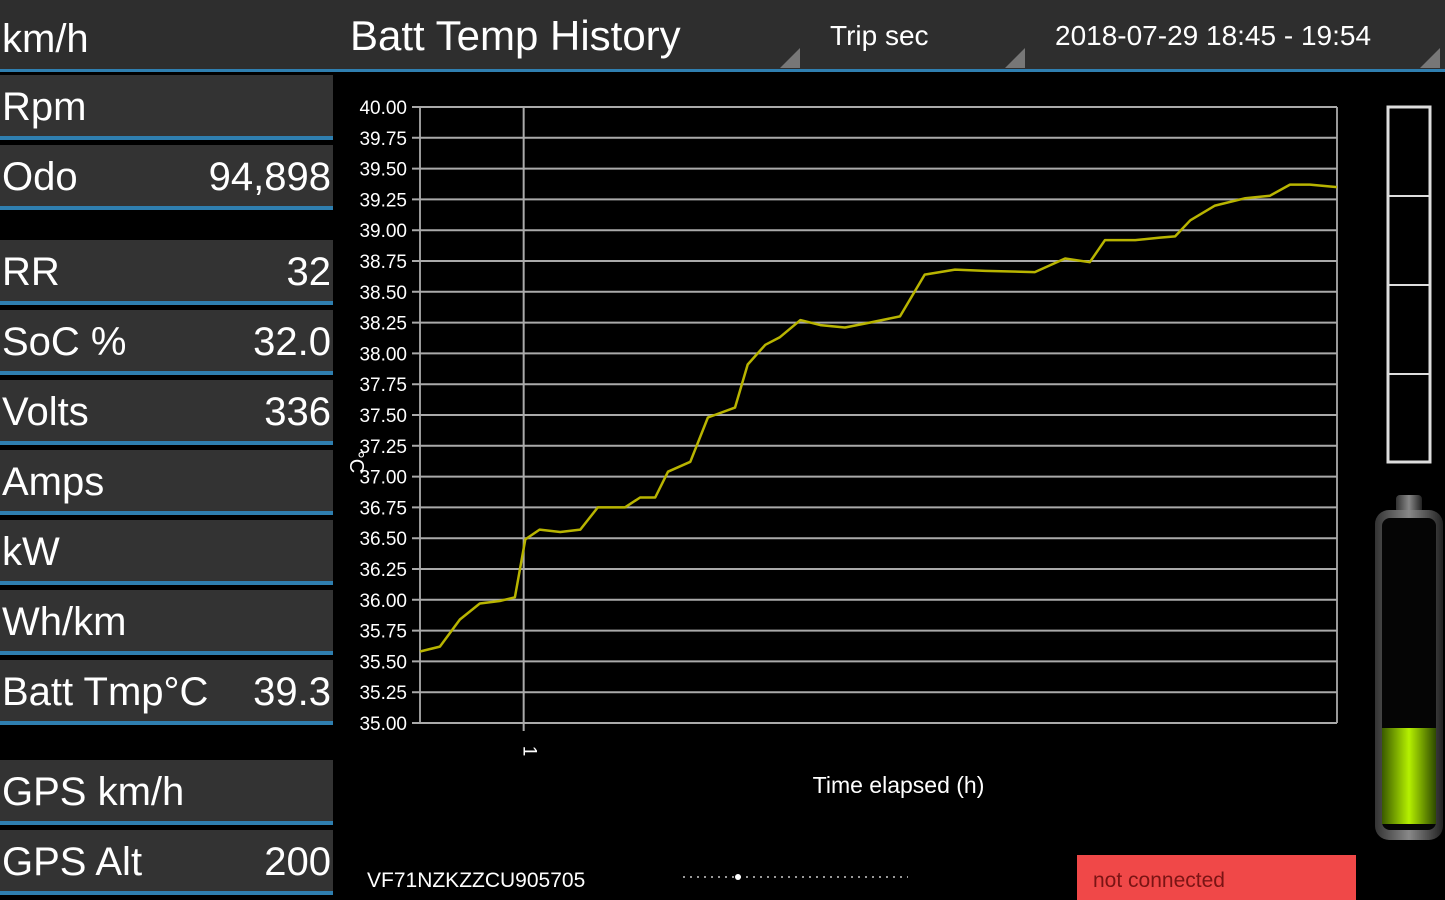  Describe the element at coordinates (166, 622) in the screenshot. I see `readout-row: Wh/km` at that location.